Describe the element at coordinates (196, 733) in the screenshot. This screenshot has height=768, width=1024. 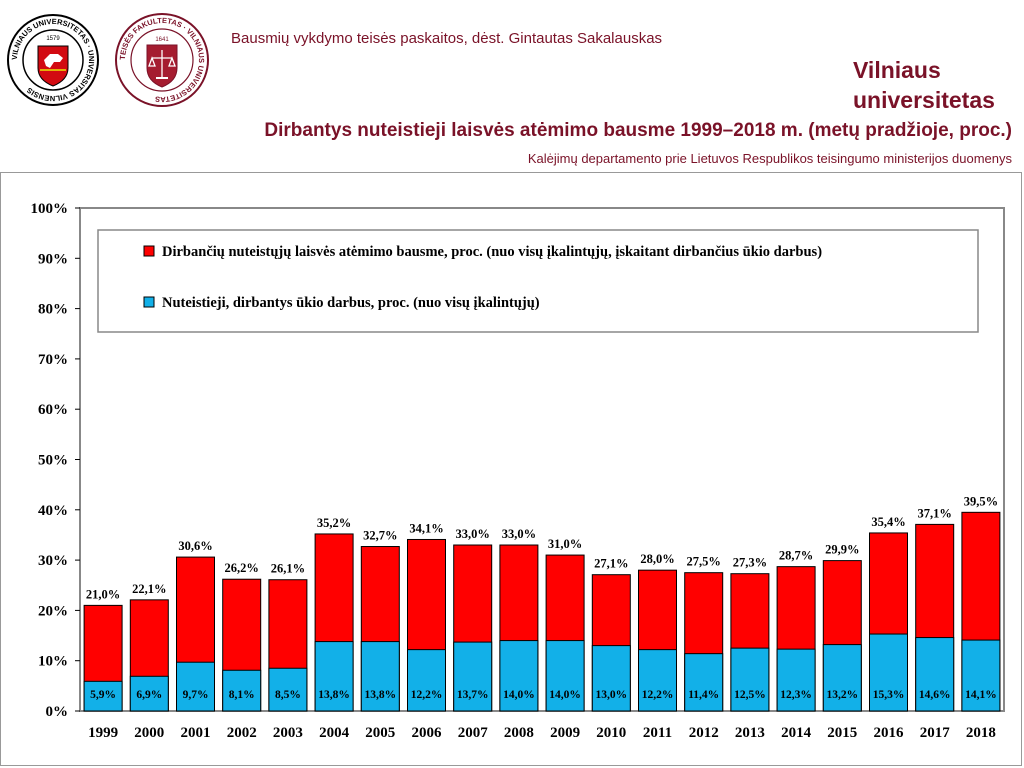
I see `x-tick-label: 2001` at that location.